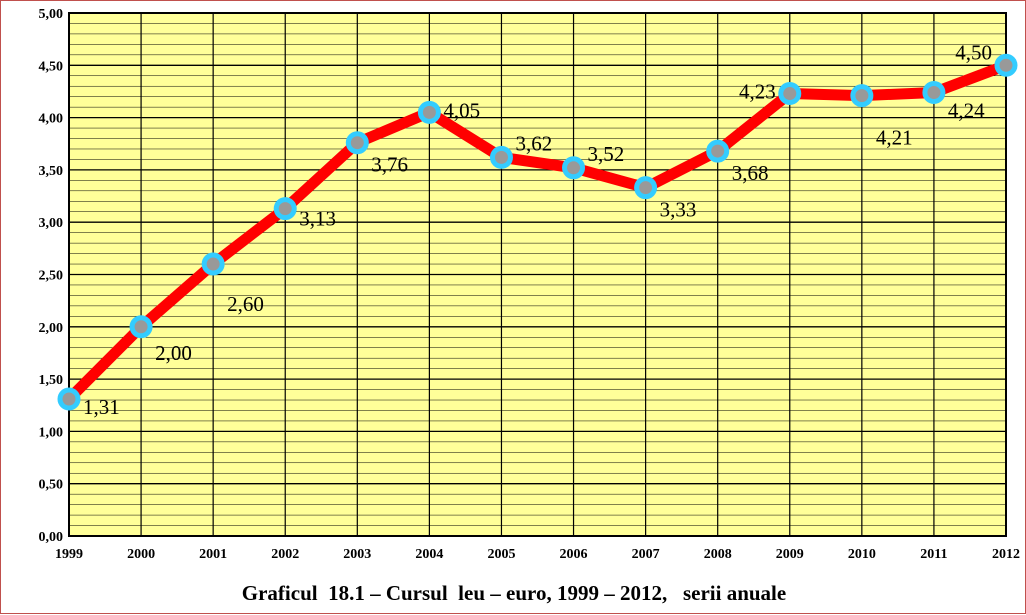 The height and width of the screenshot is (615, 1026). What do you see at coordinates (606, 154) in the screenshot?
I see `data-label: 3,52` at bounding box center [606, 154].